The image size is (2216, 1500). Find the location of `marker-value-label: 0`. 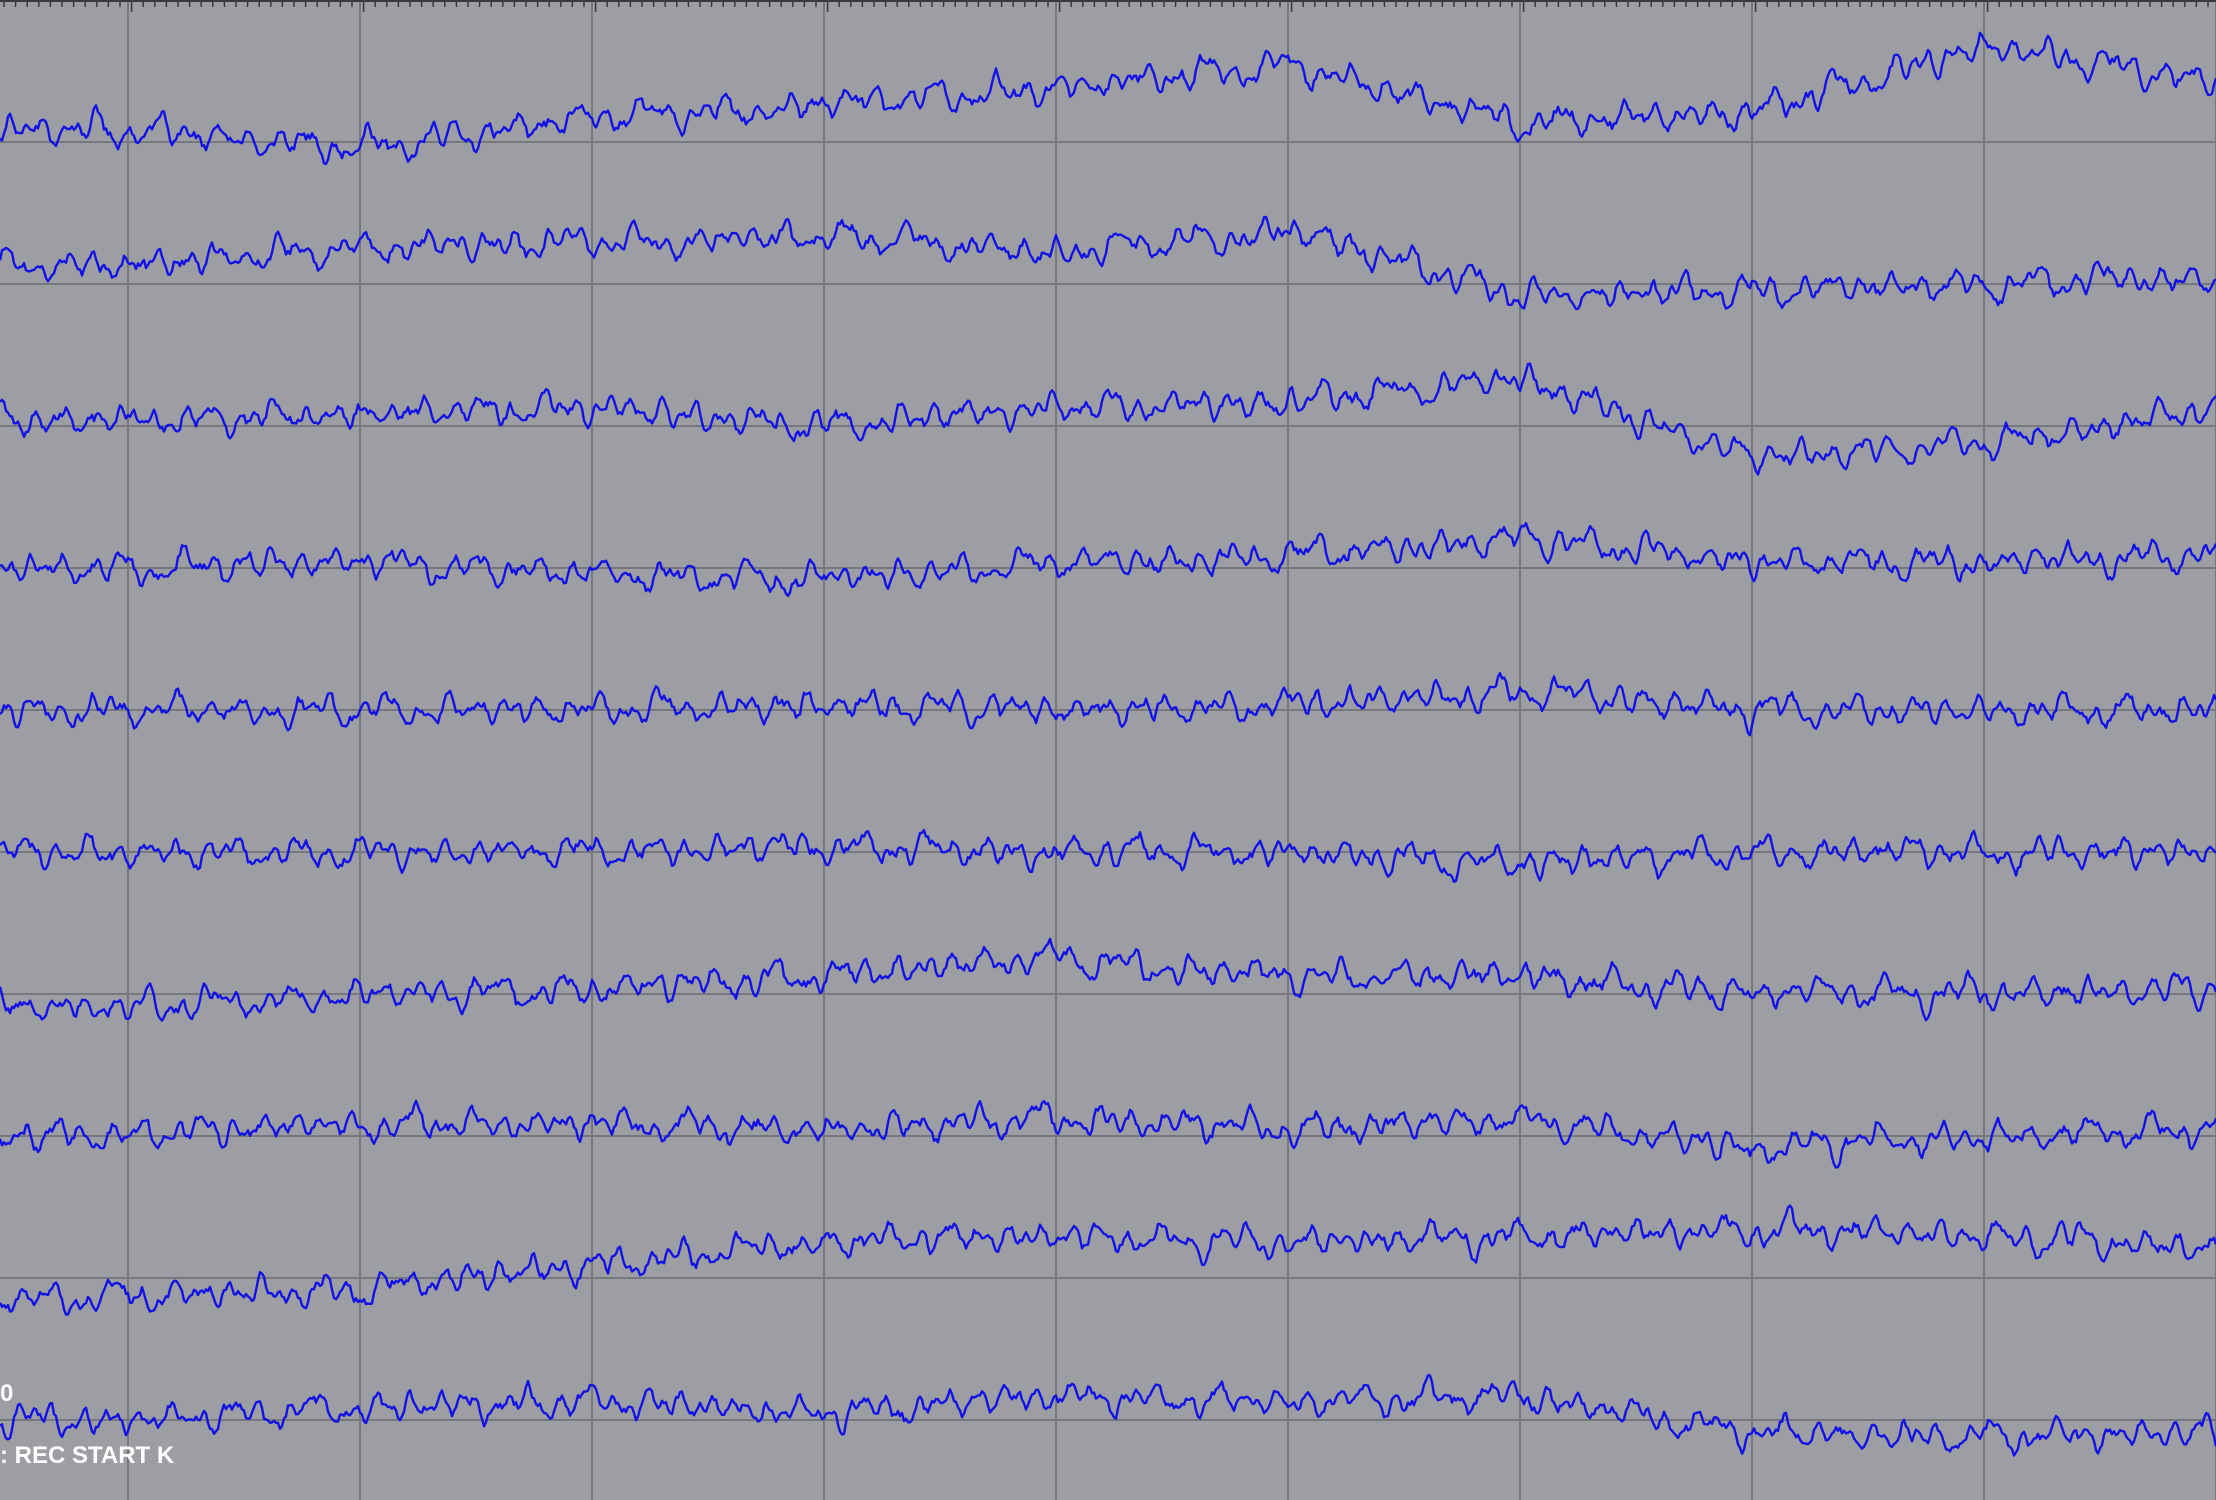

marker-value-label: 0 is located at coordinates (7, 1393).